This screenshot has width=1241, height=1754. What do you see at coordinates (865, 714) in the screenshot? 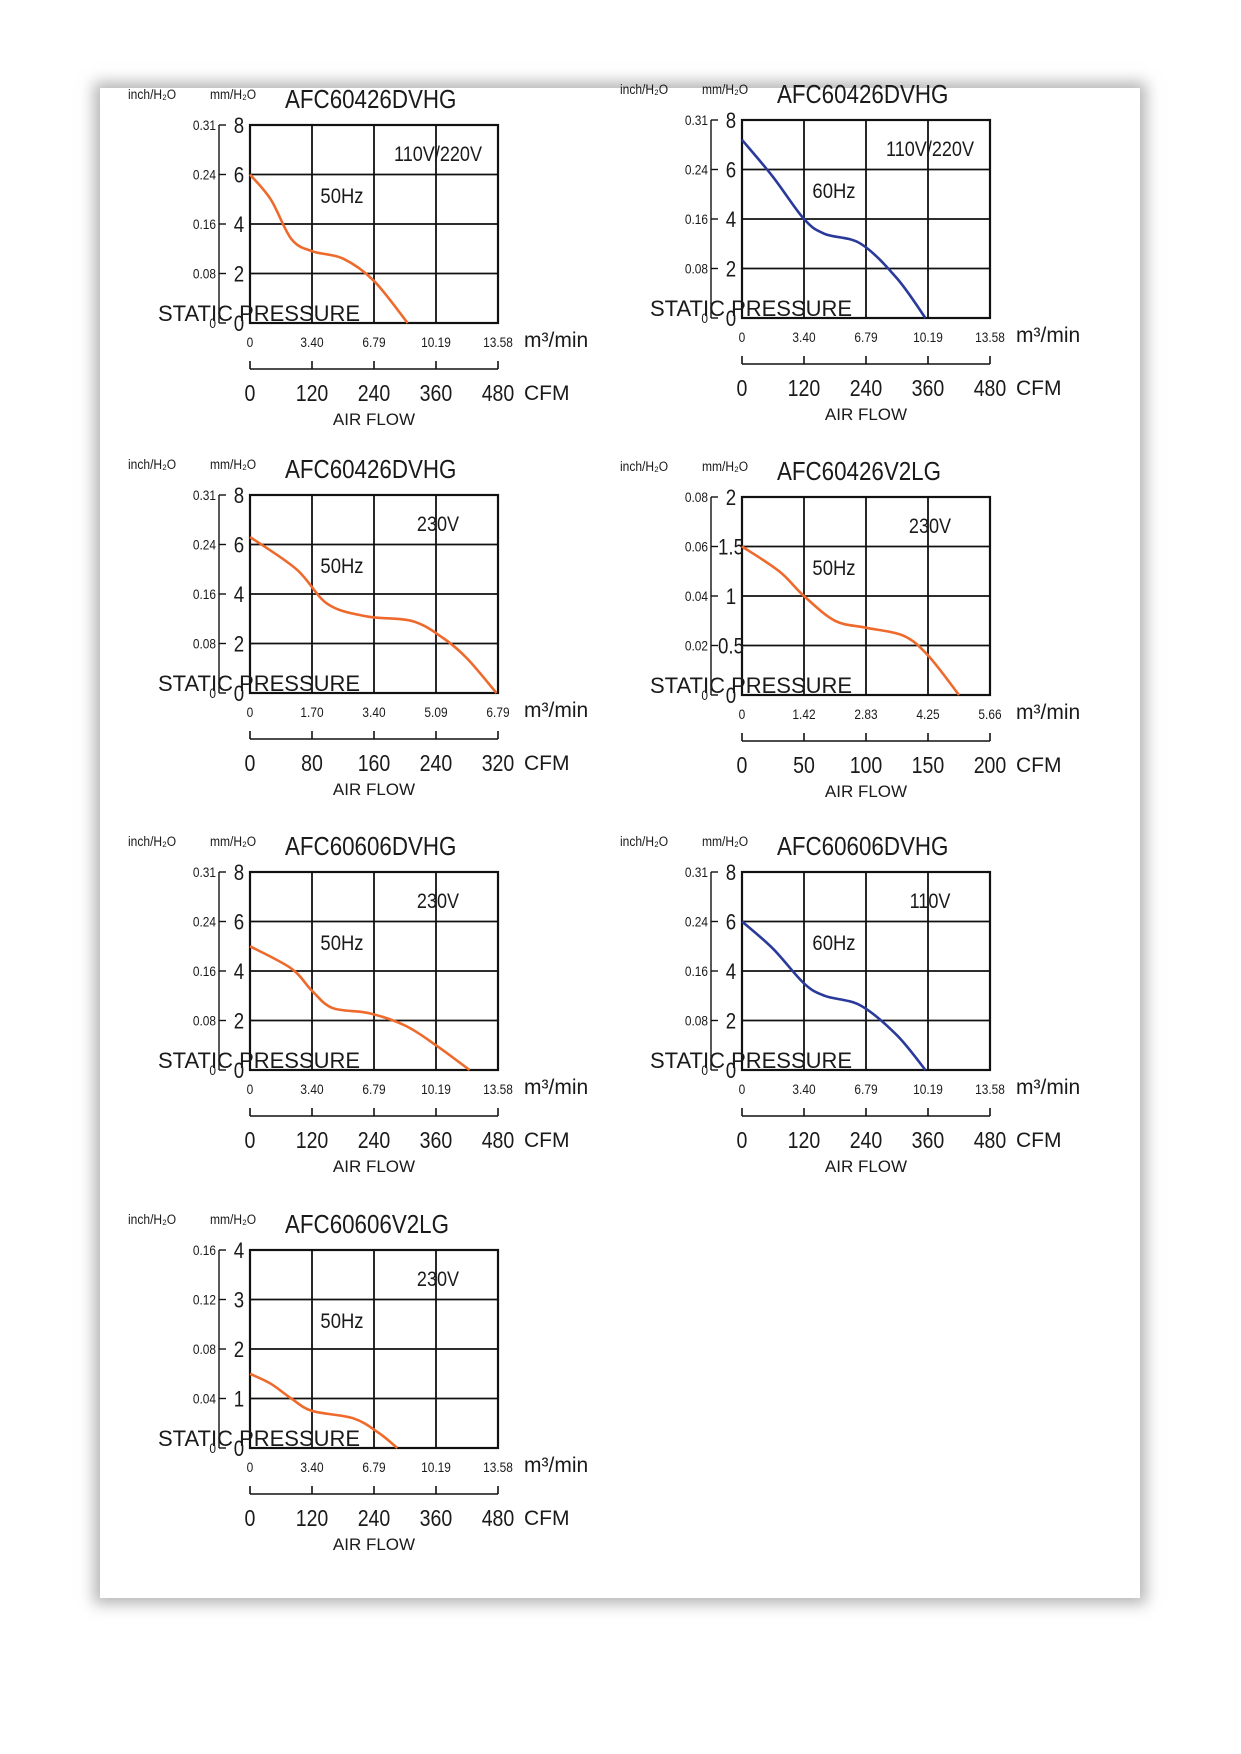
I see `x-tick-label-m3: 2.83` at bounding box center [865, 714].